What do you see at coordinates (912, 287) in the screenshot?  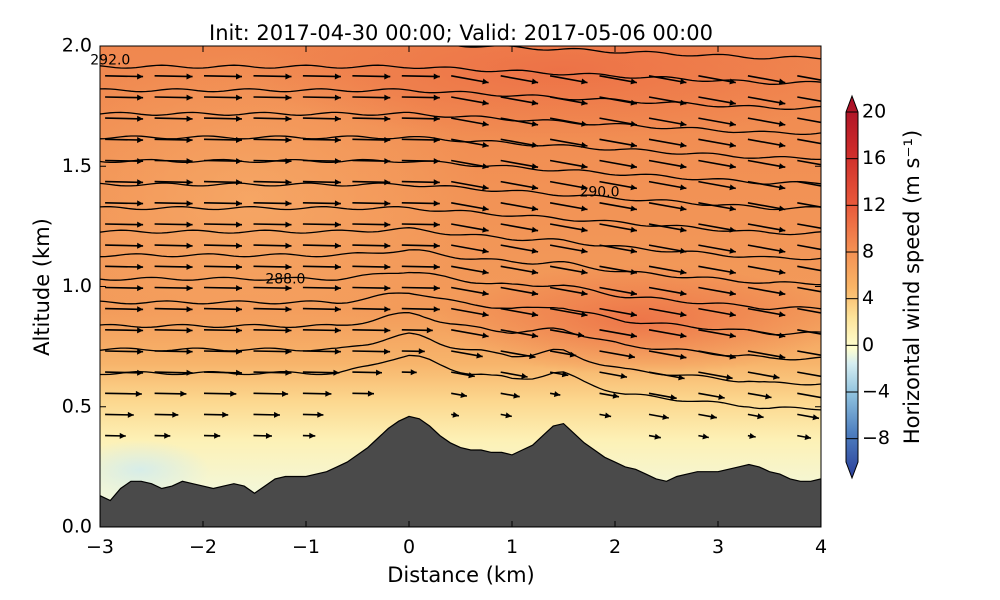 I see `colorbar-label: Horizontal wind speed (m s⁻¹)` at bounding box center [912, 287].